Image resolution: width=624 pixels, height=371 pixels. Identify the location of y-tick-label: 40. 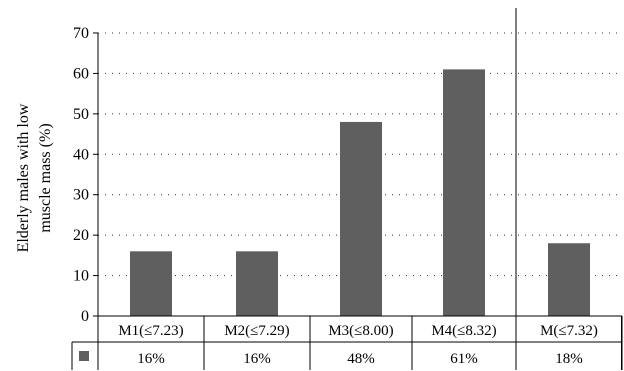
(81, 154).